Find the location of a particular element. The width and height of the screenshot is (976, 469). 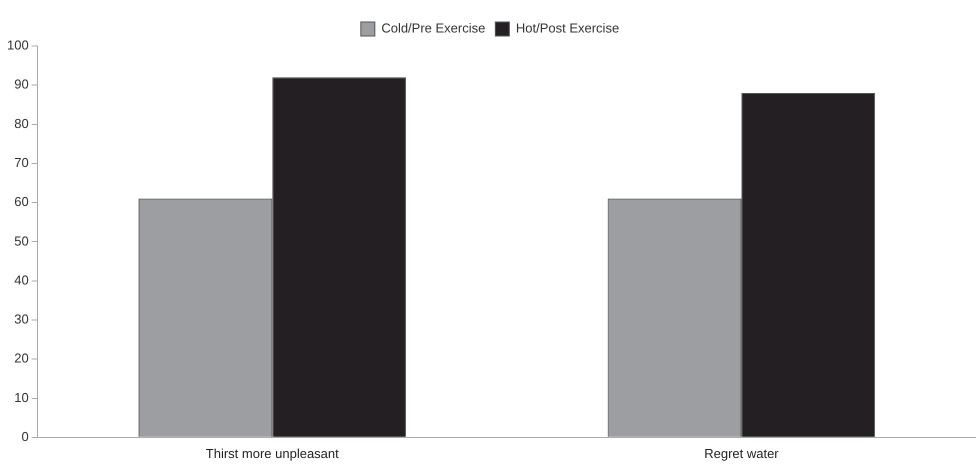

x-tick-label: Thirst more unpleasant is located at coordinates (273, 453).